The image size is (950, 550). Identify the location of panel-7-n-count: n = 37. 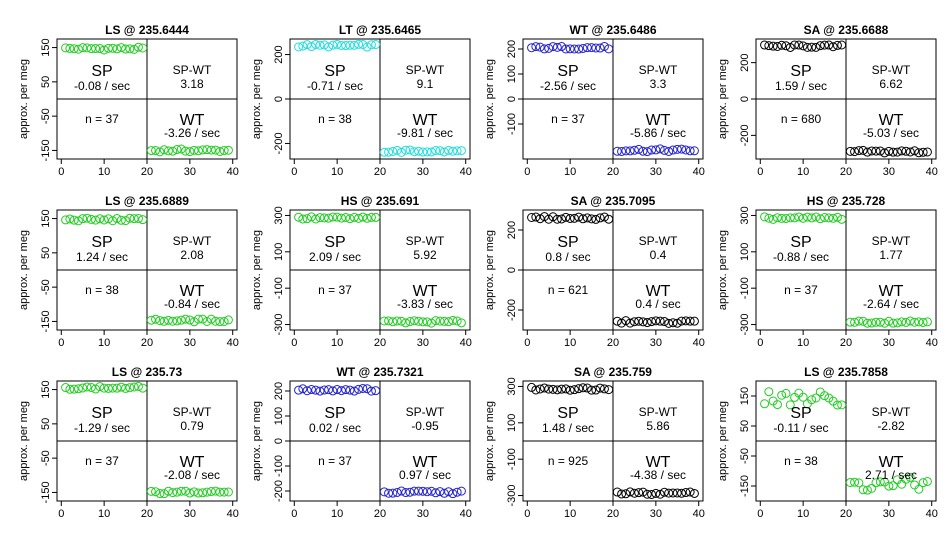
(801, 290).